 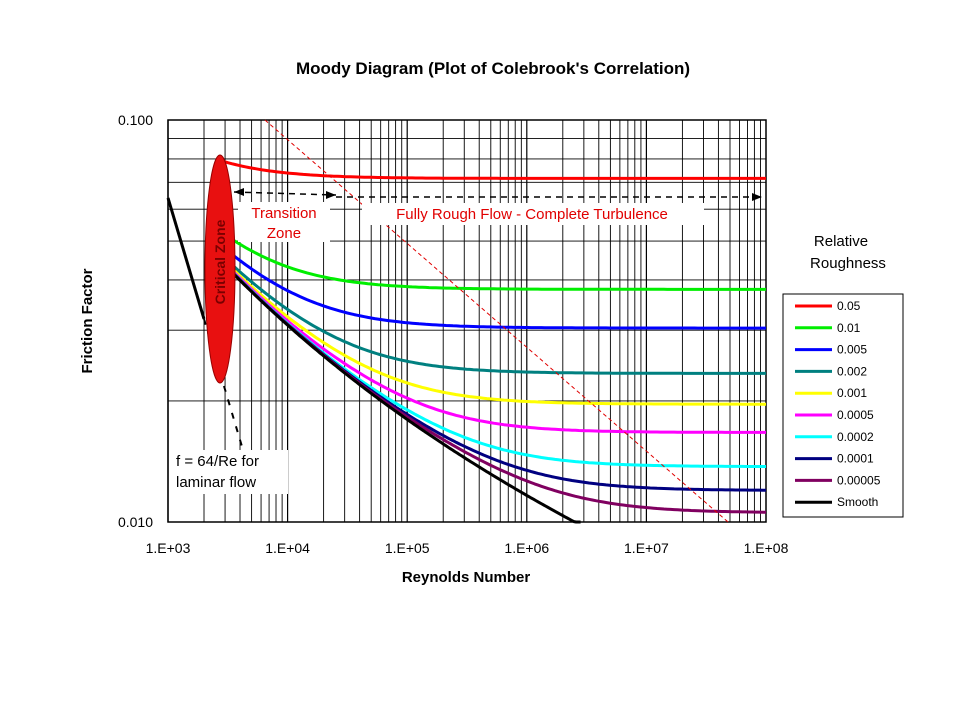 What do you see at coordinates (283, 213) in the screenshot?
I see `transition-zone-line1: Transition` at bounding box center [283, 213].